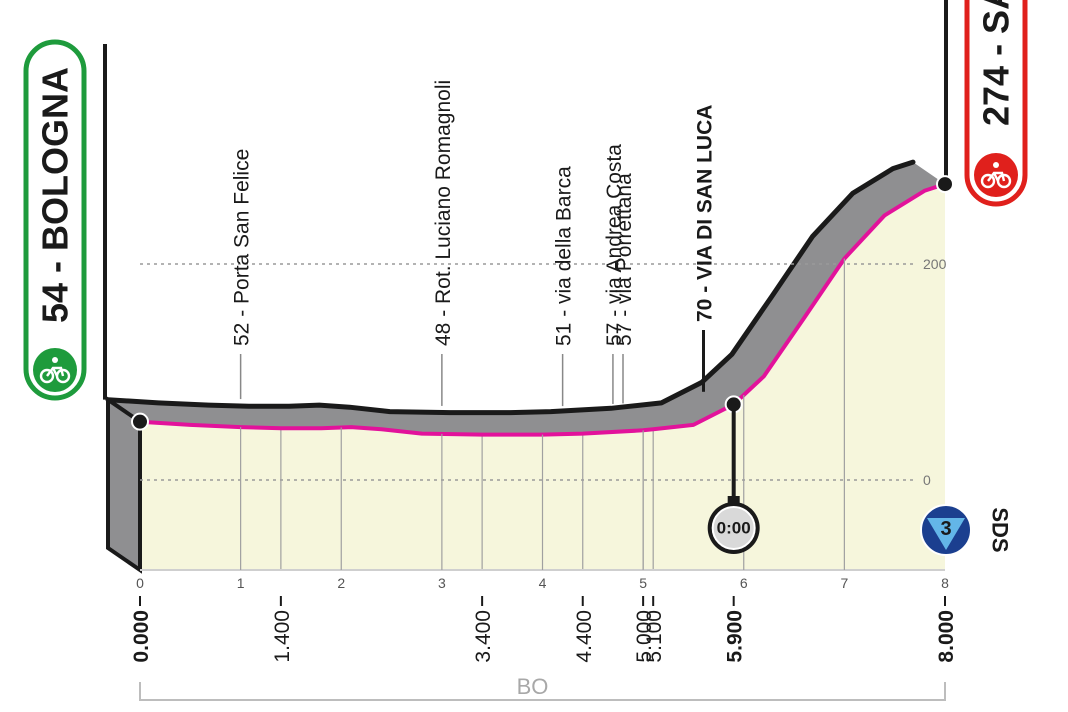 The height and width of the screenshot is (712, 1068). I want to click on sds-number: 3, so click(945, 529).